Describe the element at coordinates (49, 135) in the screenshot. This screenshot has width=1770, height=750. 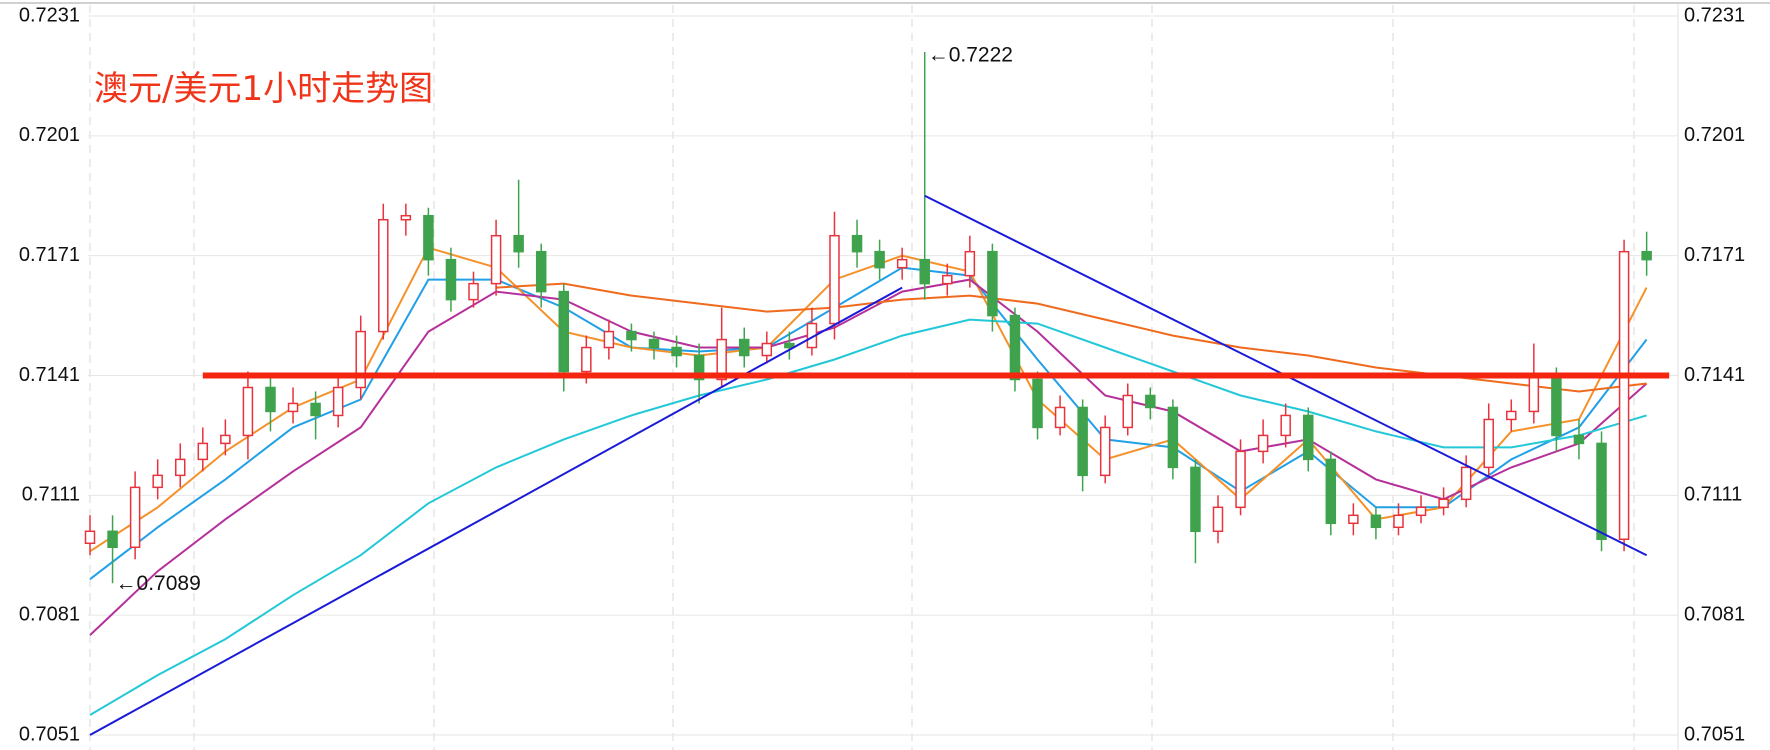
I see `y-tick-label: 0.7201` at that location.